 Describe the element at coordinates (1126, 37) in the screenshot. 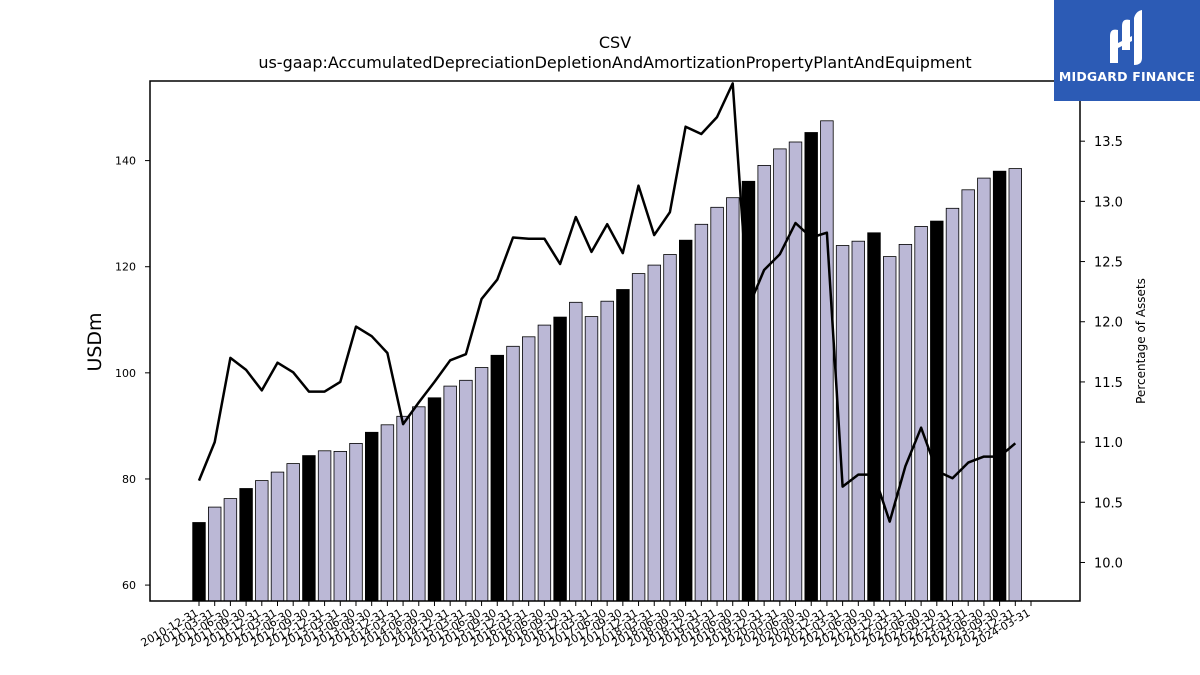

I see `midgard-logo-icon` at that location.